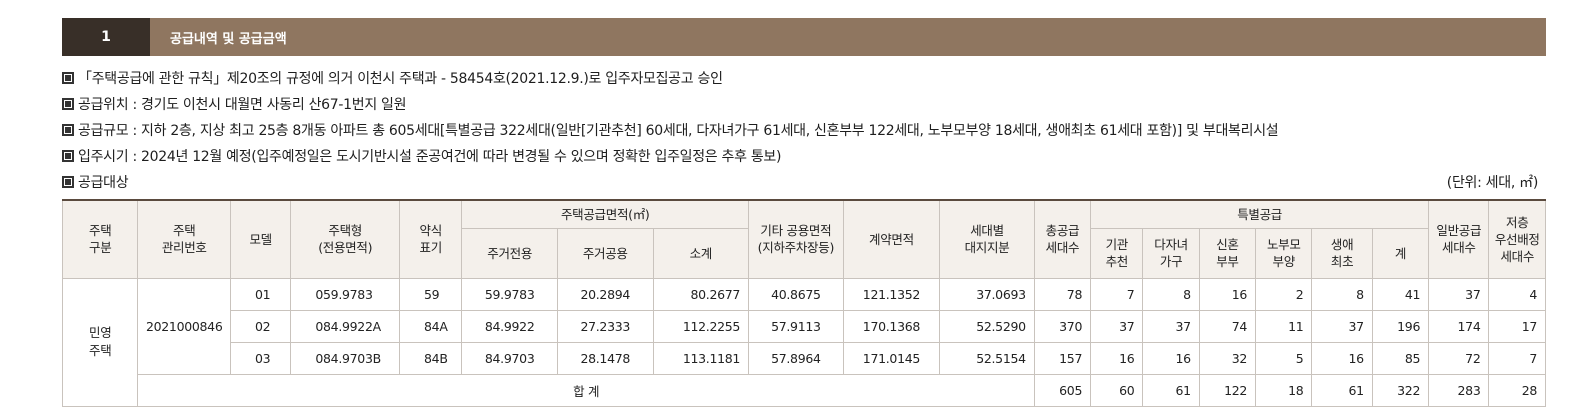 Image resolution: width=1587 pixels, height=420 pixels. I want to click on cell-exclusive-area: 59.9783, so click(509, 294).